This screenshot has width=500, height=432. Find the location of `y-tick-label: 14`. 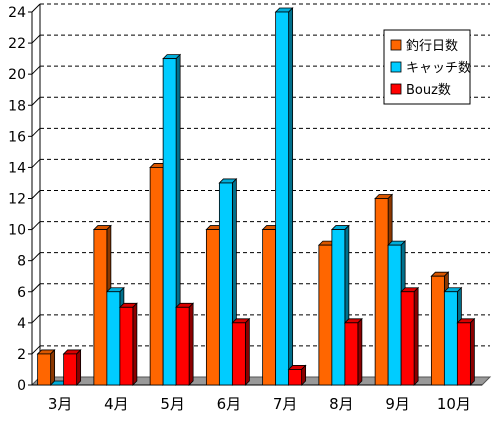

y-tick-label: 14 is located at coordinates (17, 168).